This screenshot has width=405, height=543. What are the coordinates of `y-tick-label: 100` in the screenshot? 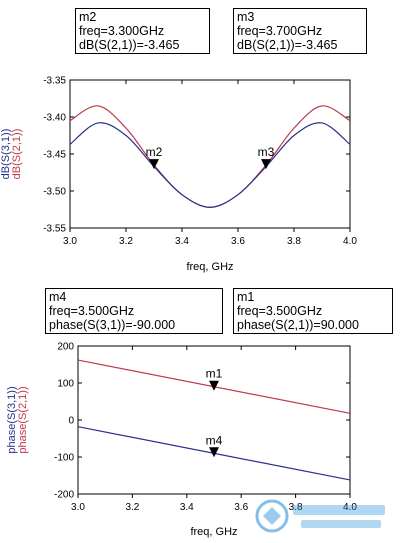 It's located at (65, 384).